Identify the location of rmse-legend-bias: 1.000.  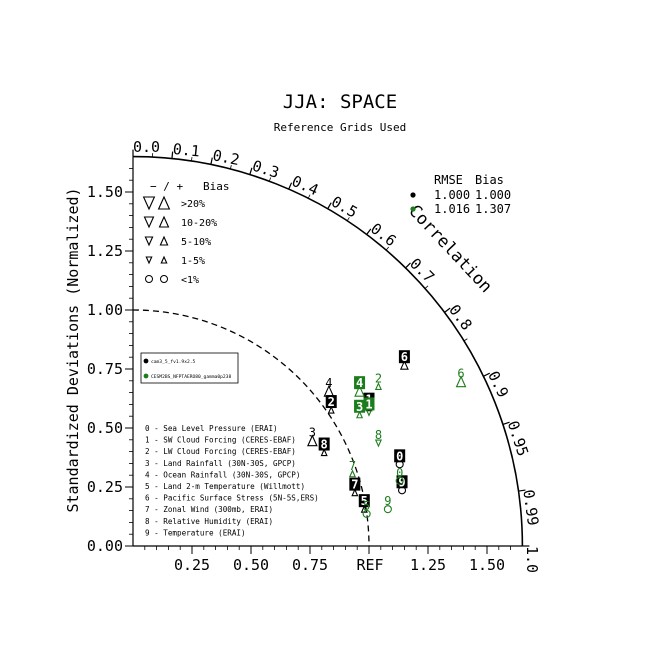
(493, 195).